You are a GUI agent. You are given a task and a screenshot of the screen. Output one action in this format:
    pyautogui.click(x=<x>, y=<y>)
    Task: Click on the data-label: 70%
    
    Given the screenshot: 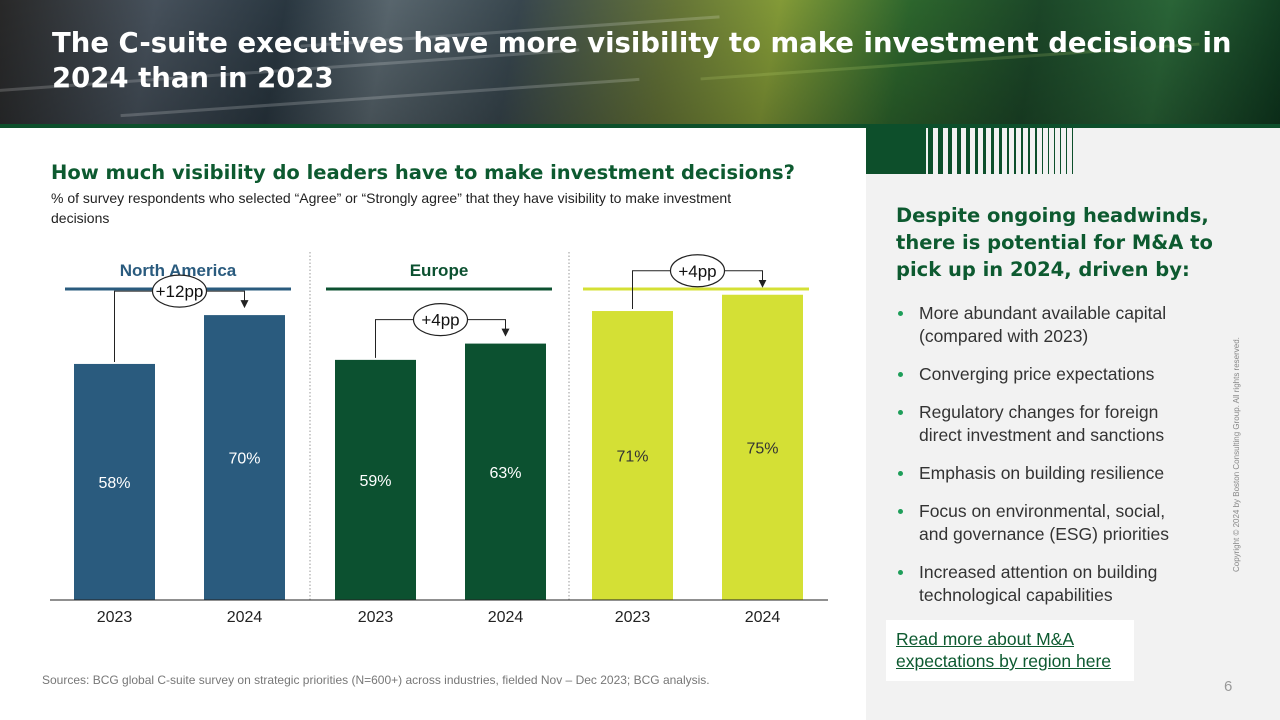 What is the action you would take?
    pyautogui.click(x=244, y=459)
    